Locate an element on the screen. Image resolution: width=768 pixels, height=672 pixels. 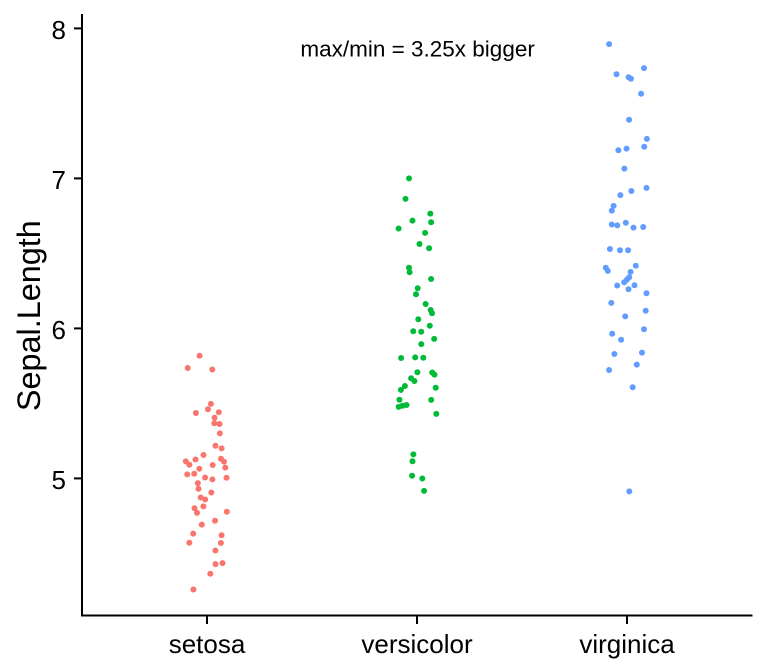
svg-text: max/min = 3.25x bigger is located at coordinates (417, 49).